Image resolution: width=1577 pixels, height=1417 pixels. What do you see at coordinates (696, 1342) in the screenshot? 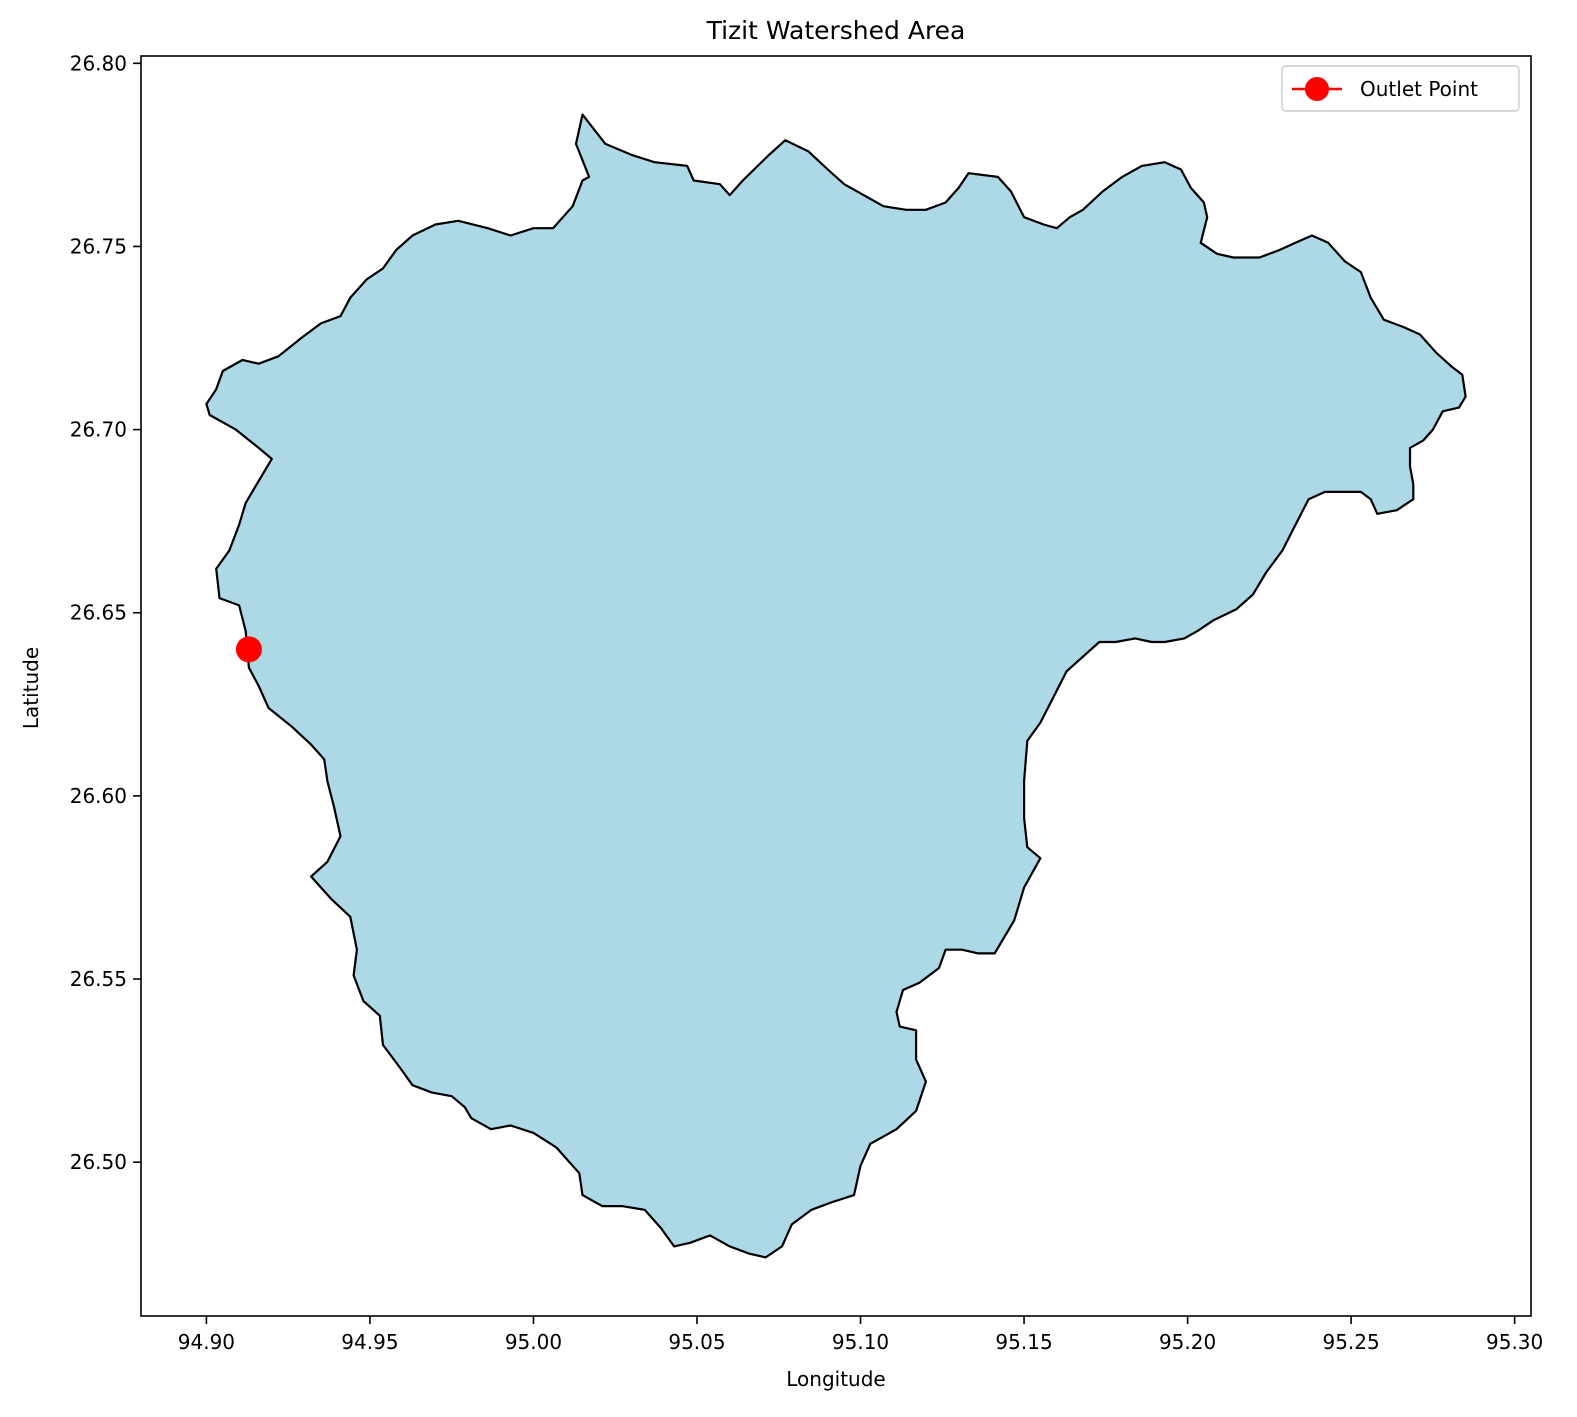
I see `x-tick-label: 95.05` at bounding box center [696, 1342].